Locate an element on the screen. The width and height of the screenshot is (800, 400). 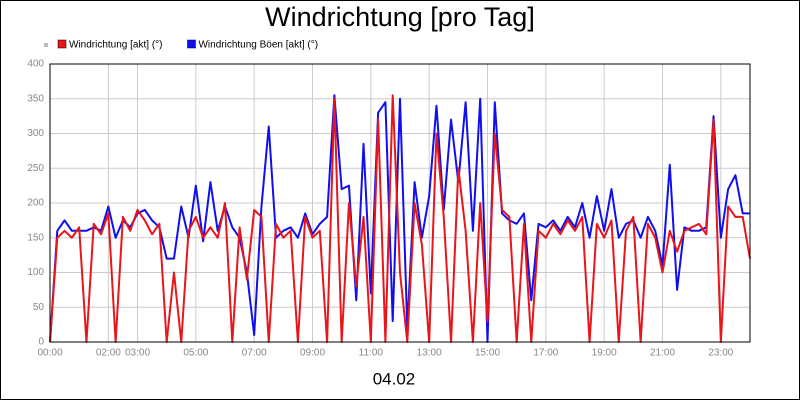
x-tick-label: 19:00 is located at coordinates (604, 353).